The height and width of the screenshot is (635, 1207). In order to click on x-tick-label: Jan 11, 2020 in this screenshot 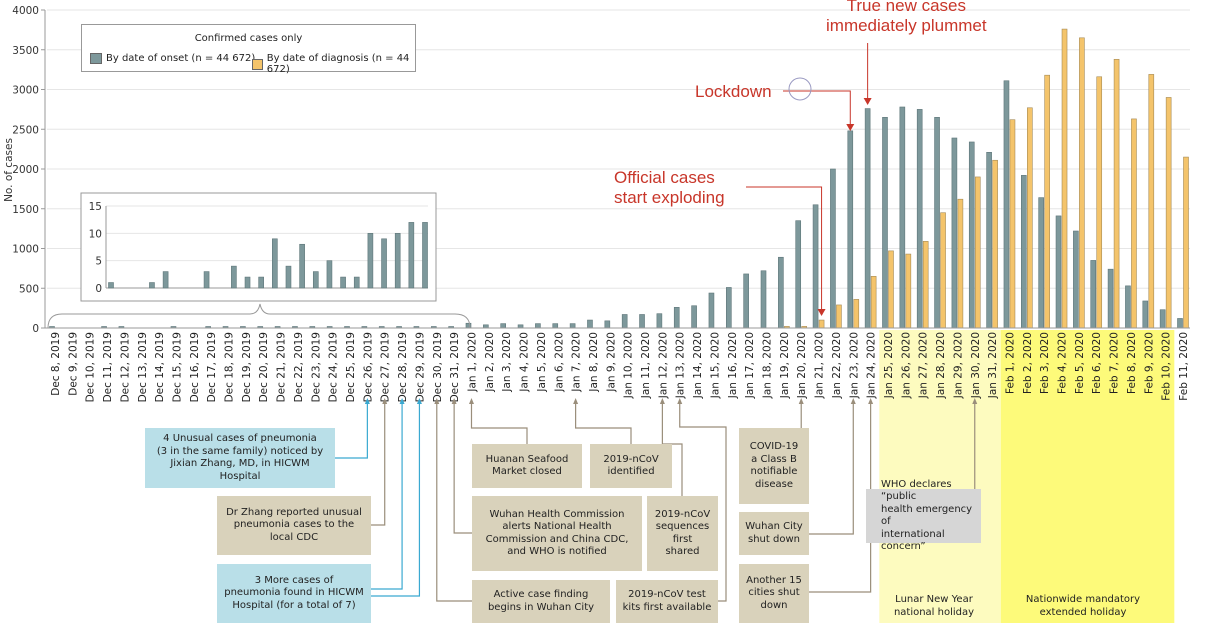, I will do `click(646, 365)`.